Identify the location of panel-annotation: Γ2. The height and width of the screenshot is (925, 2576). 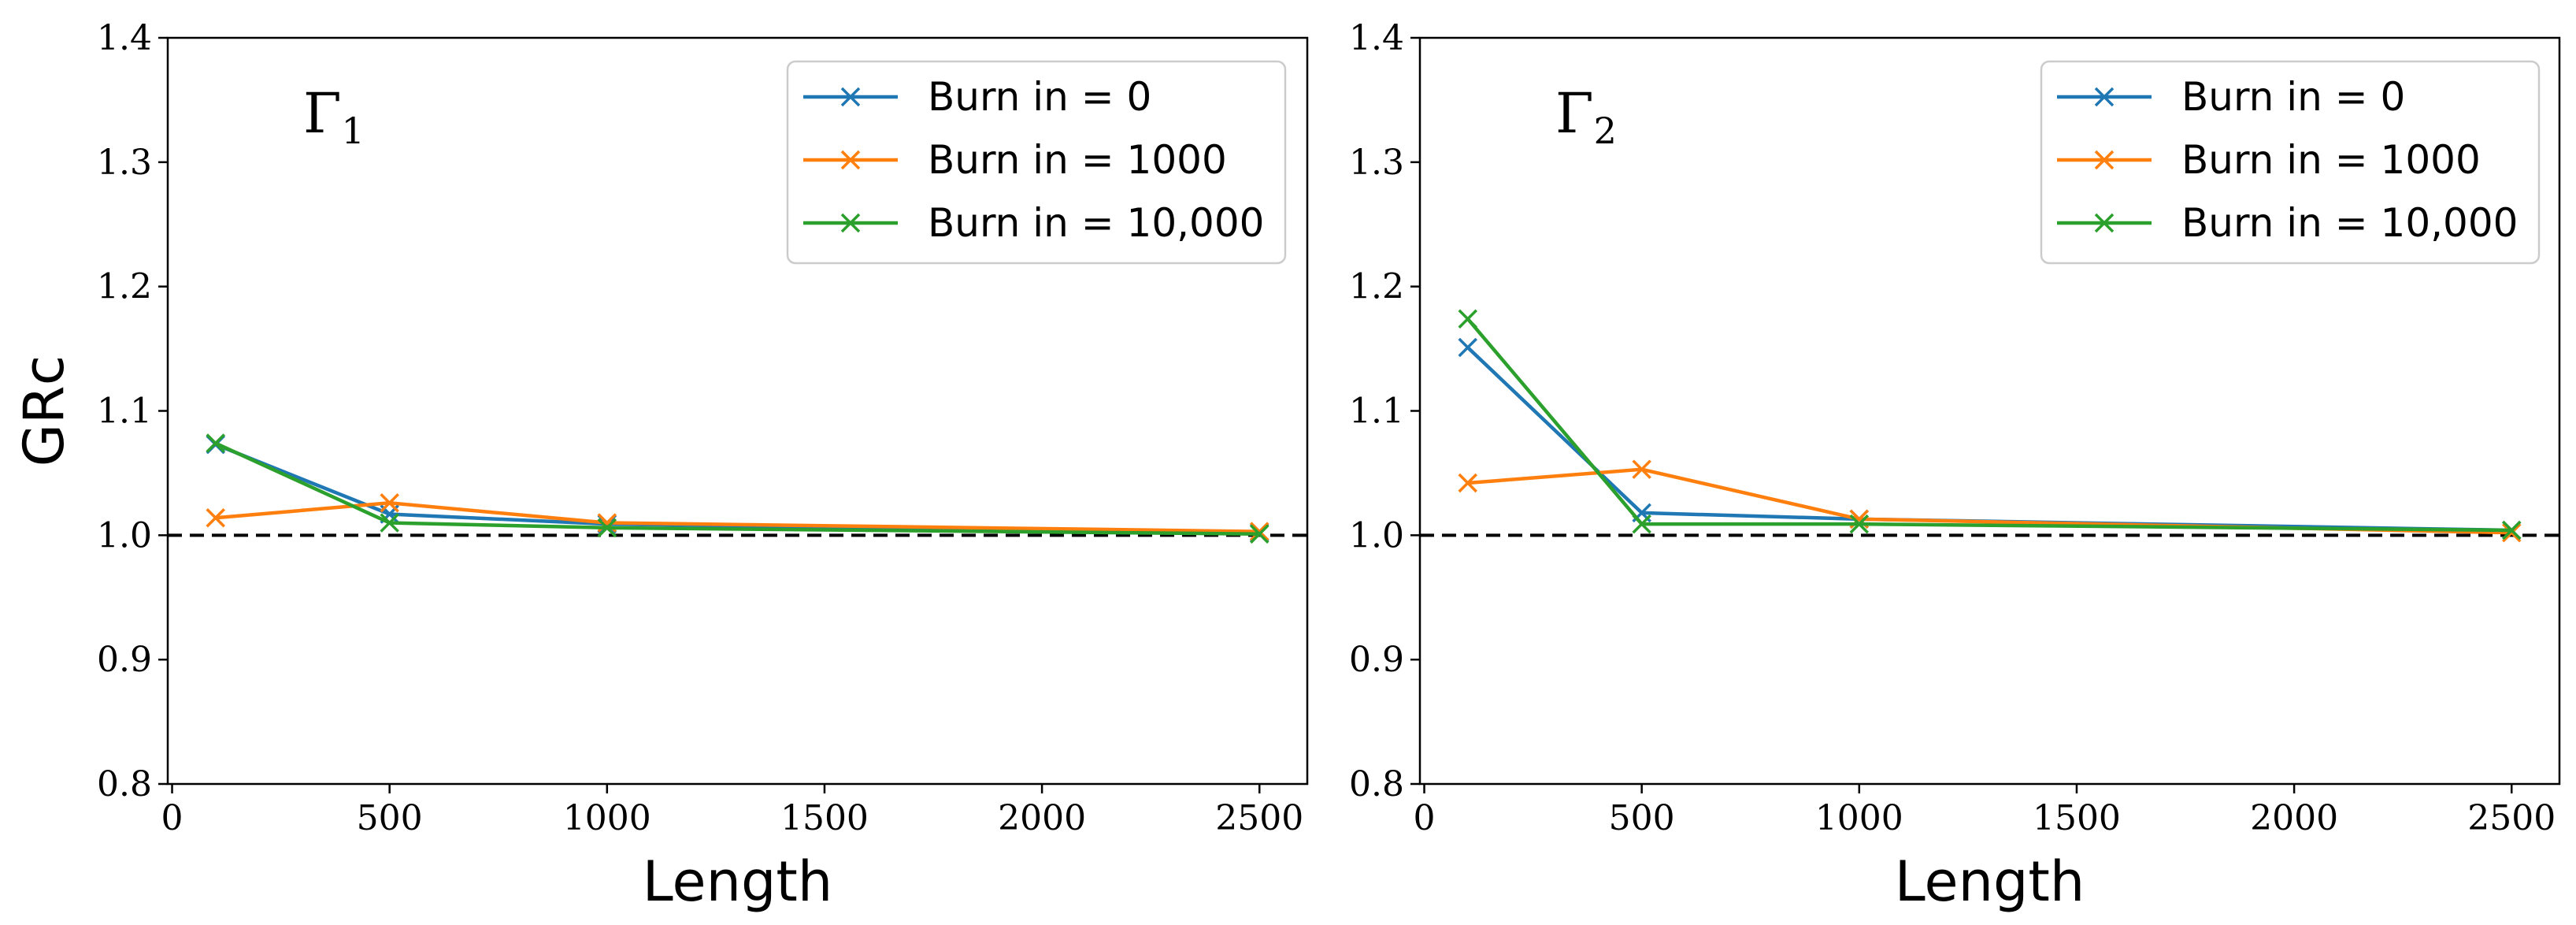
(1586, 116).